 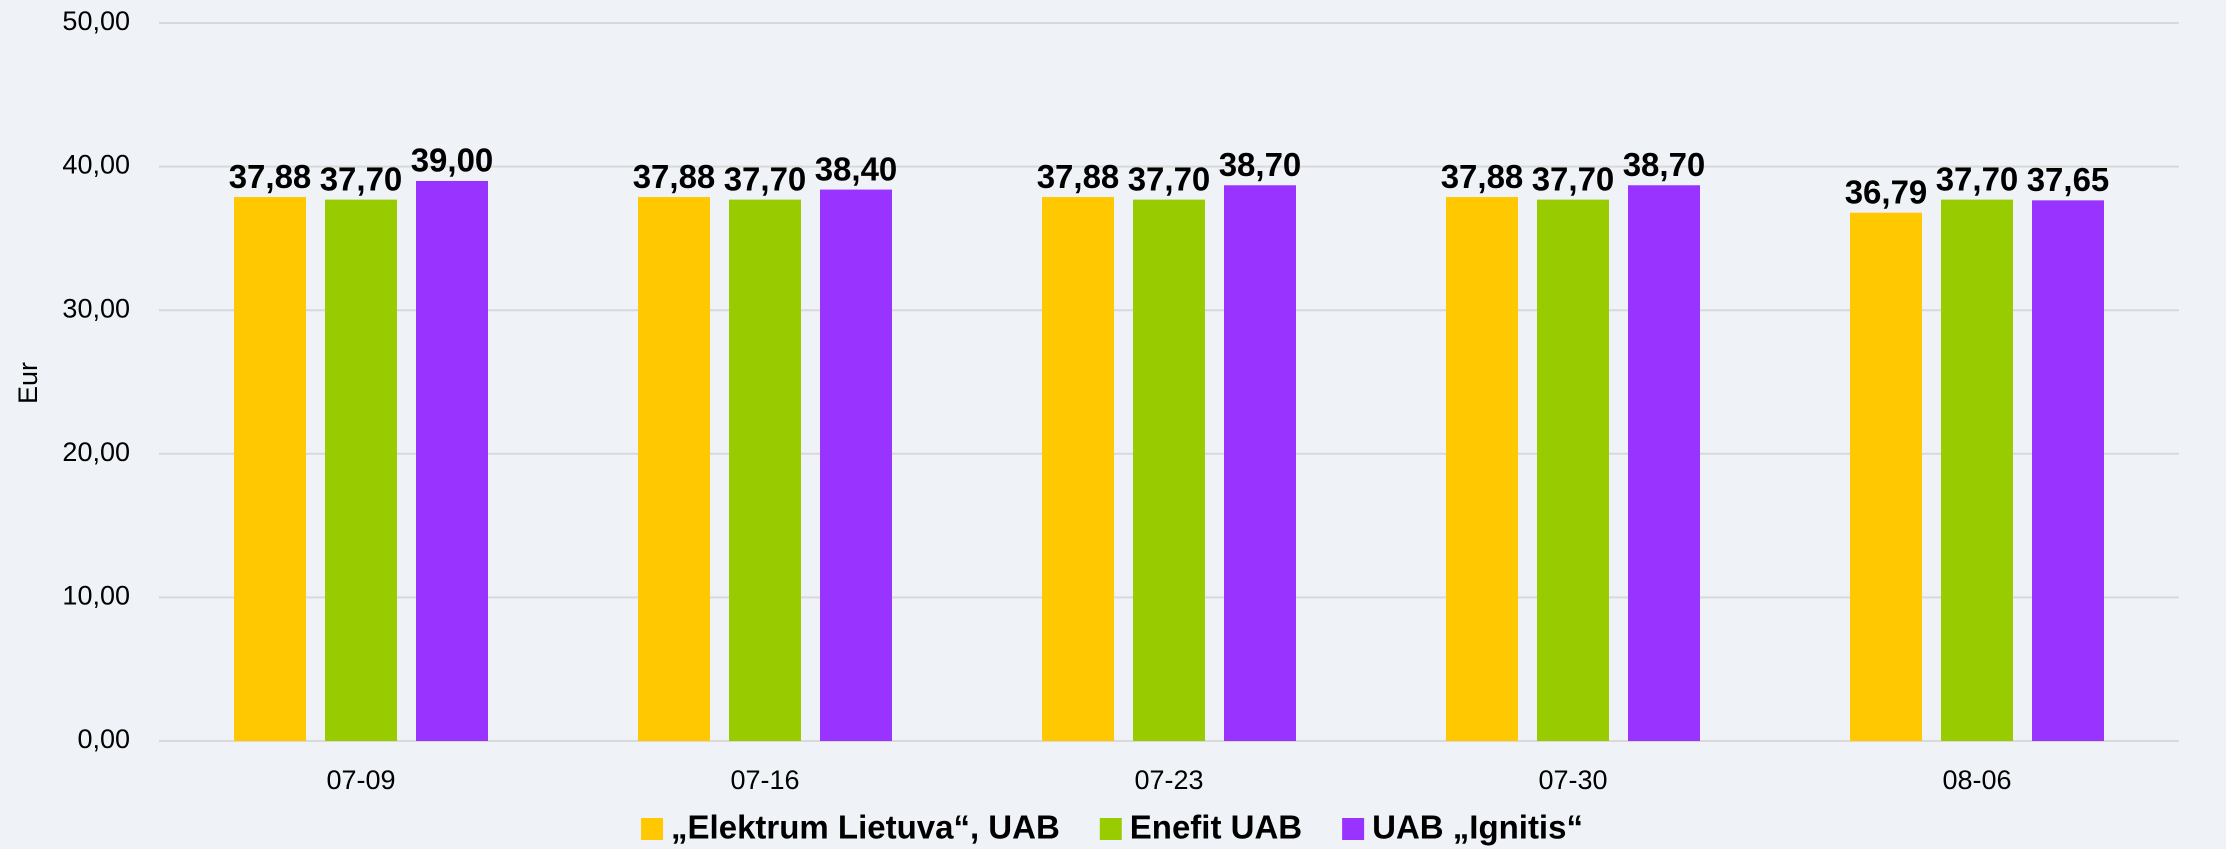 I want to click on y-tick-label: 30,00, so click(x=96, y=308).